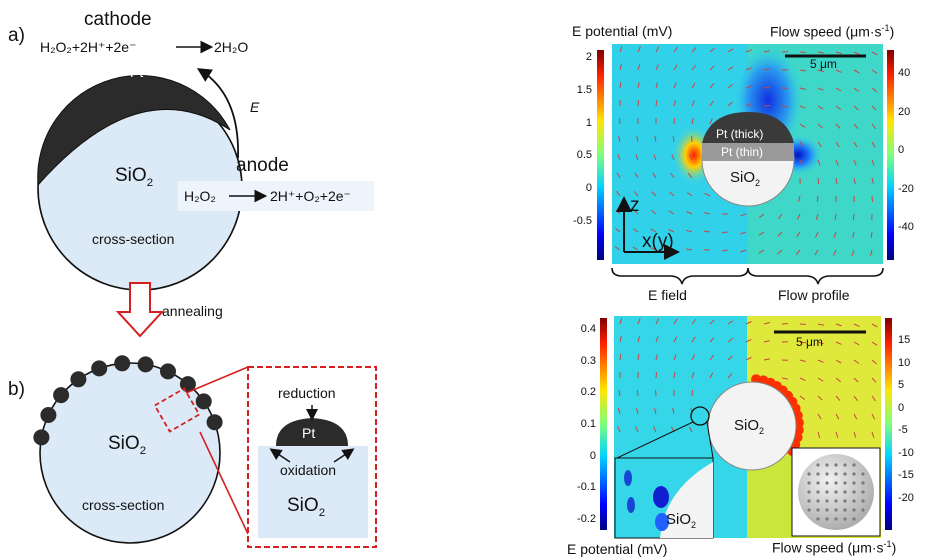 Image resolution: width=927 pixels, height=557 pixels. I want to click on e-field-arrow, so click(217, 113).